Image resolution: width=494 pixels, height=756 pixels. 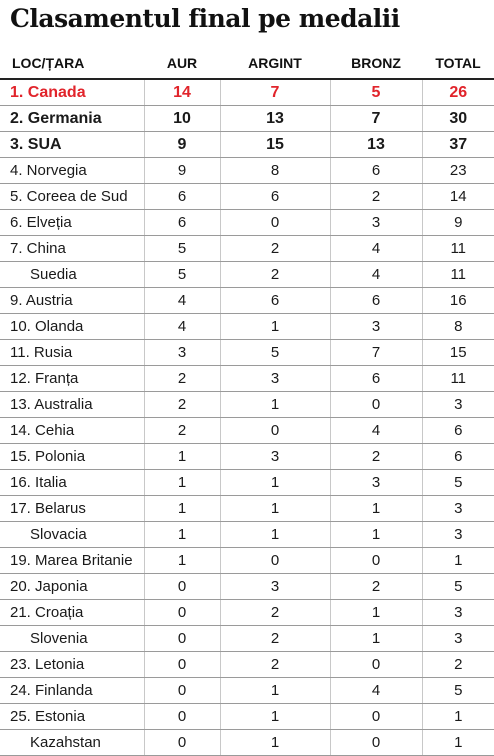 What do you see at coordinates (457, 118) in the screenshot?
I see `cell-total: 30` at bounding box center [457, 118].